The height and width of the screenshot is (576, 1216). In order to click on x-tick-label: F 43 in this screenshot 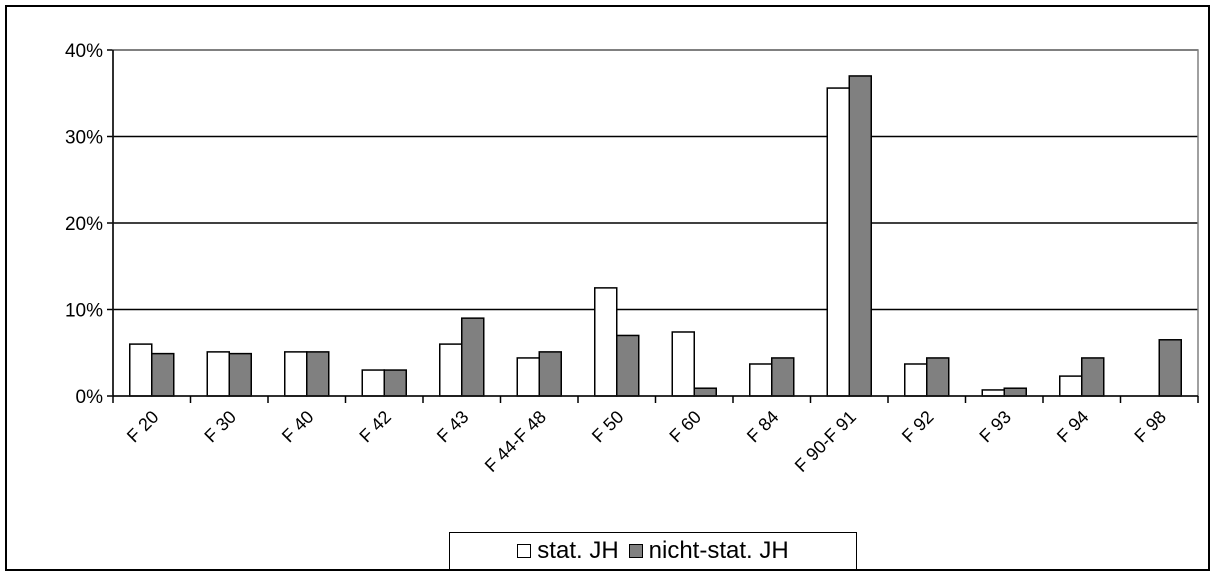, I will do `click(453, 427)`.